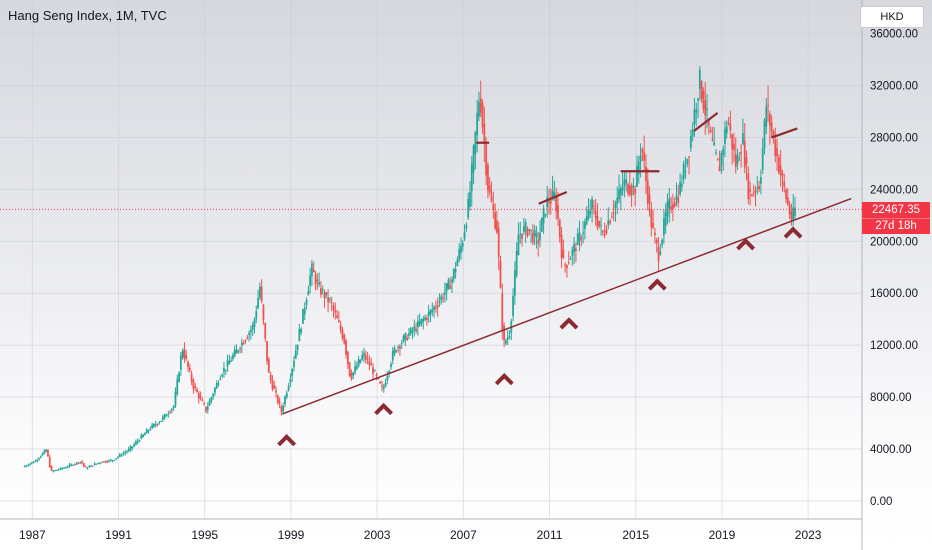 The image size is (932, 550). What do you see at coordinates (635, 535) in the screenshot?
I see `x-tick-label: 2015` at bounding box center [635, 535].